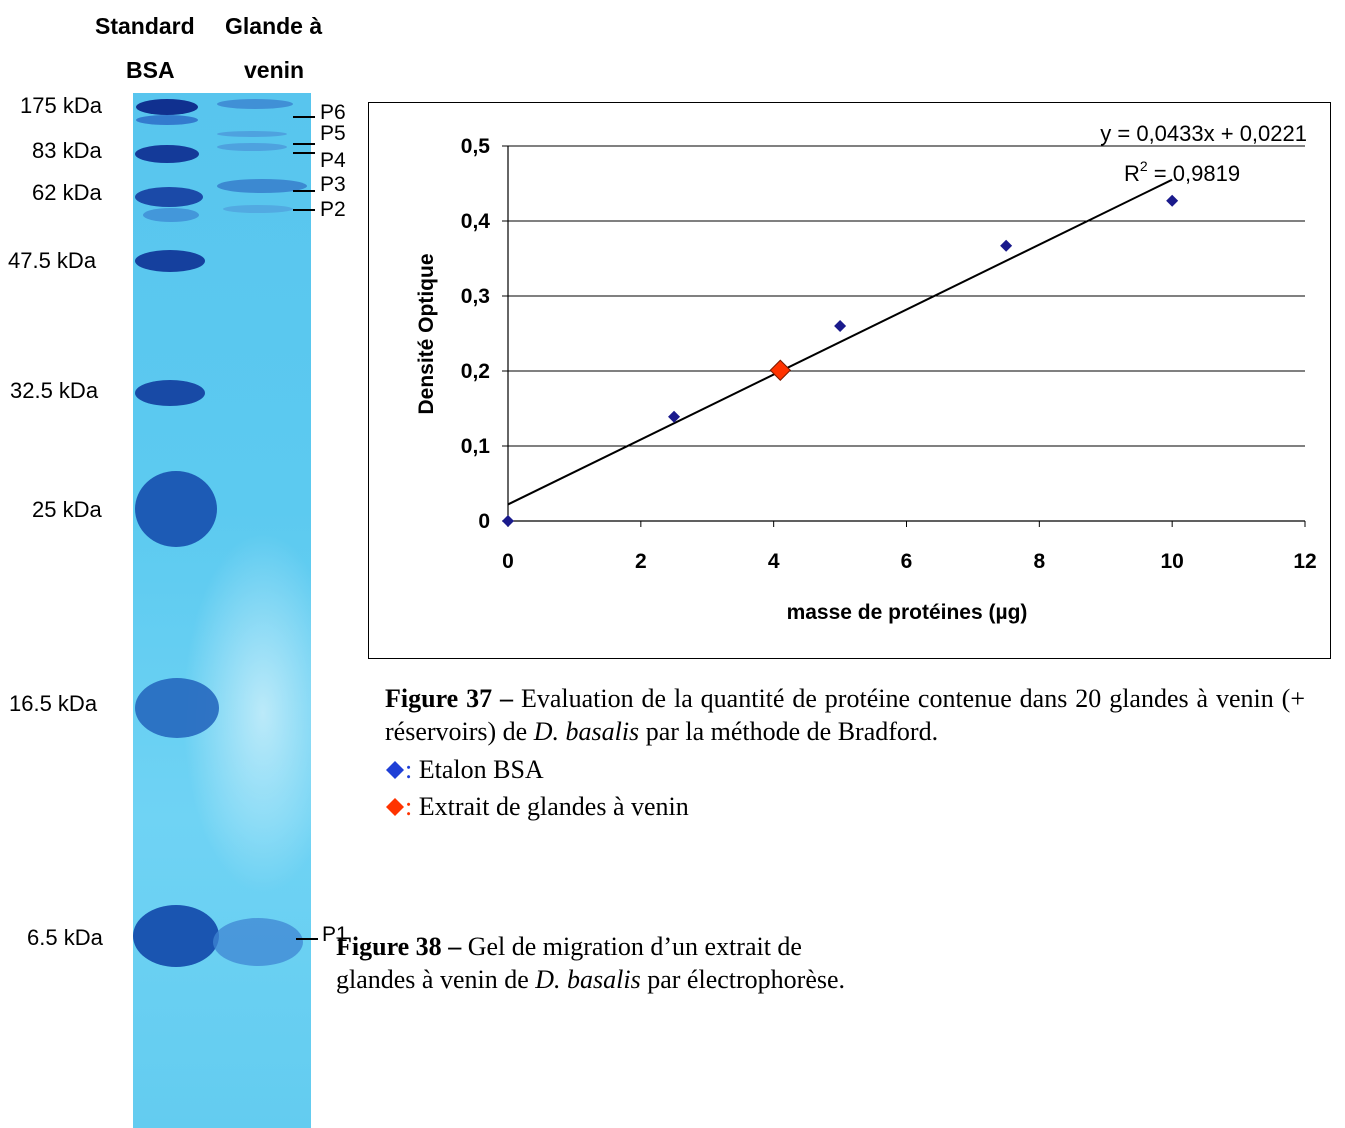  I want to click on band-label-p4: P4, so click(333, 160).